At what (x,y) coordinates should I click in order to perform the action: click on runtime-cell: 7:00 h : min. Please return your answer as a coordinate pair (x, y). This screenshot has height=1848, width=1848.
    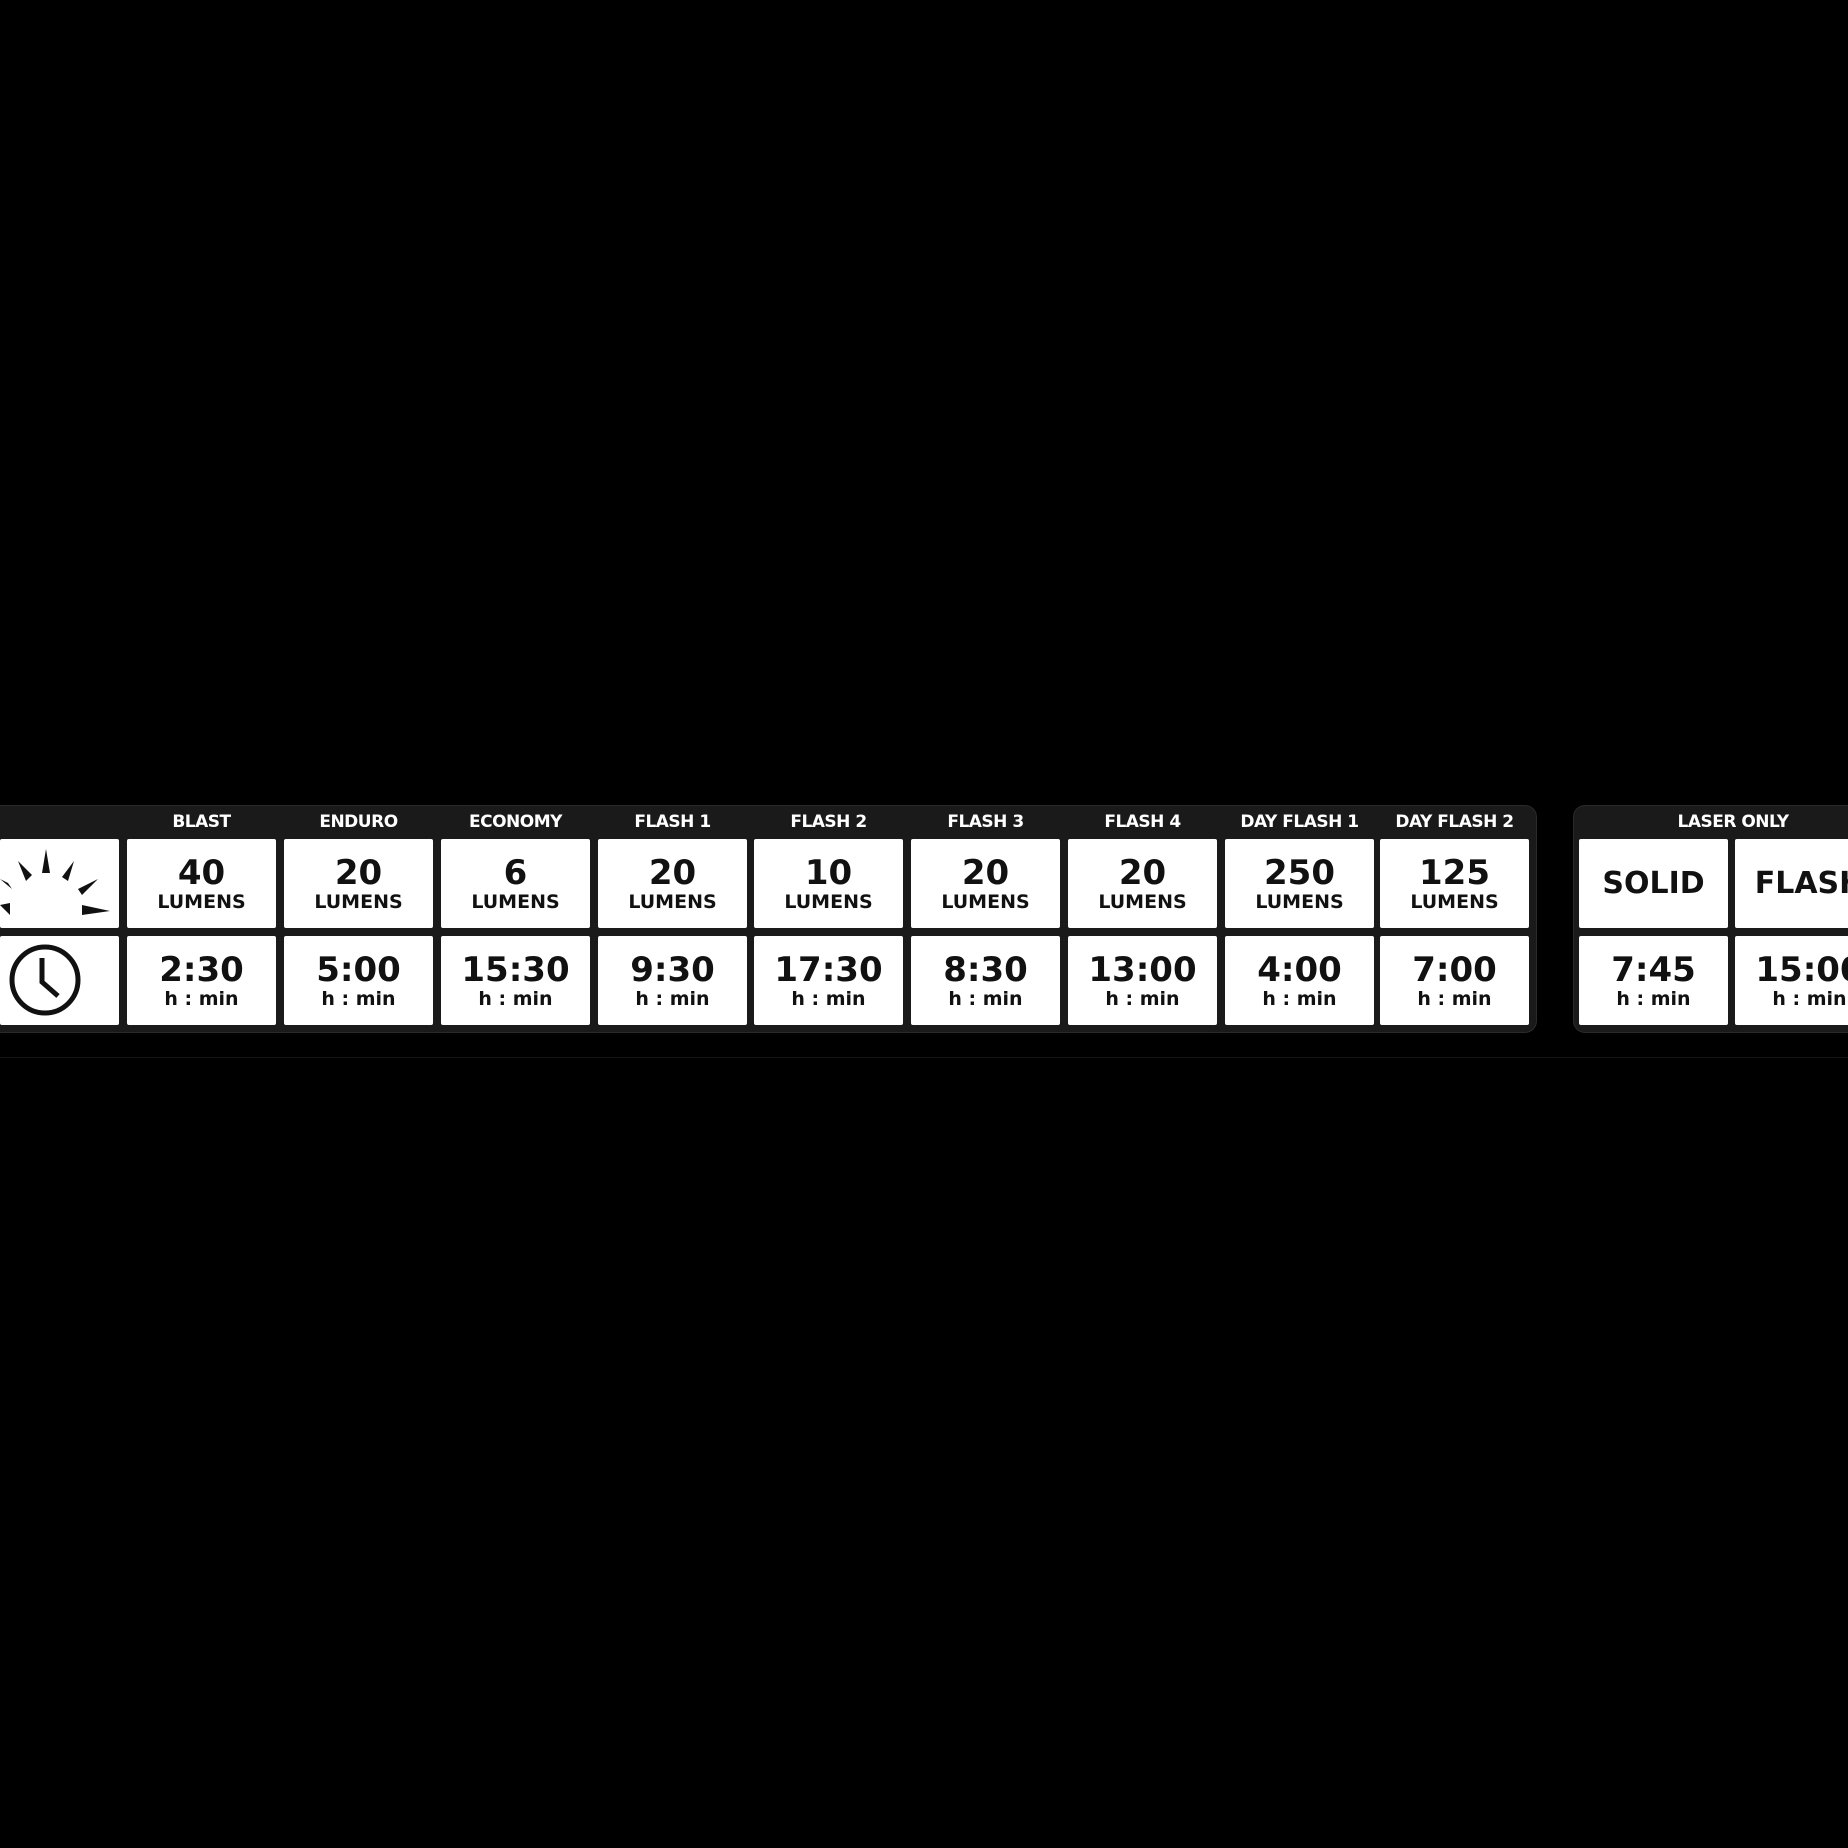
    Looking at the image, I should click on (1454, 980).